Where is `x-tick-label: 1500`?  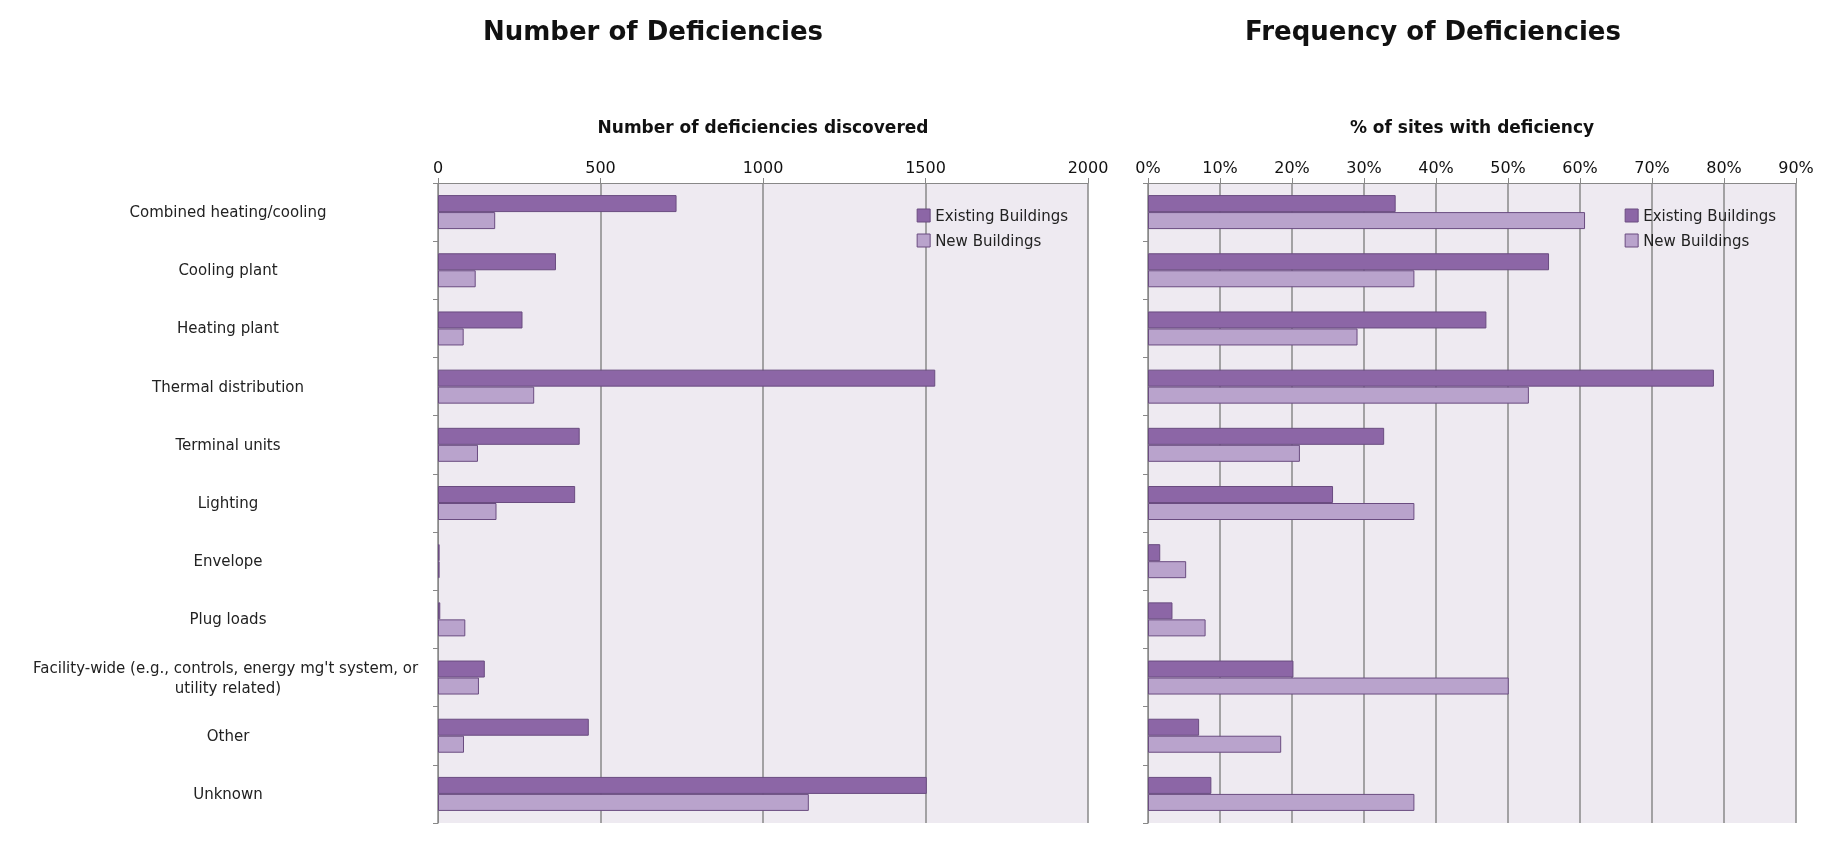
x-tick-label: 1500 is located at coordinates (925, 167).